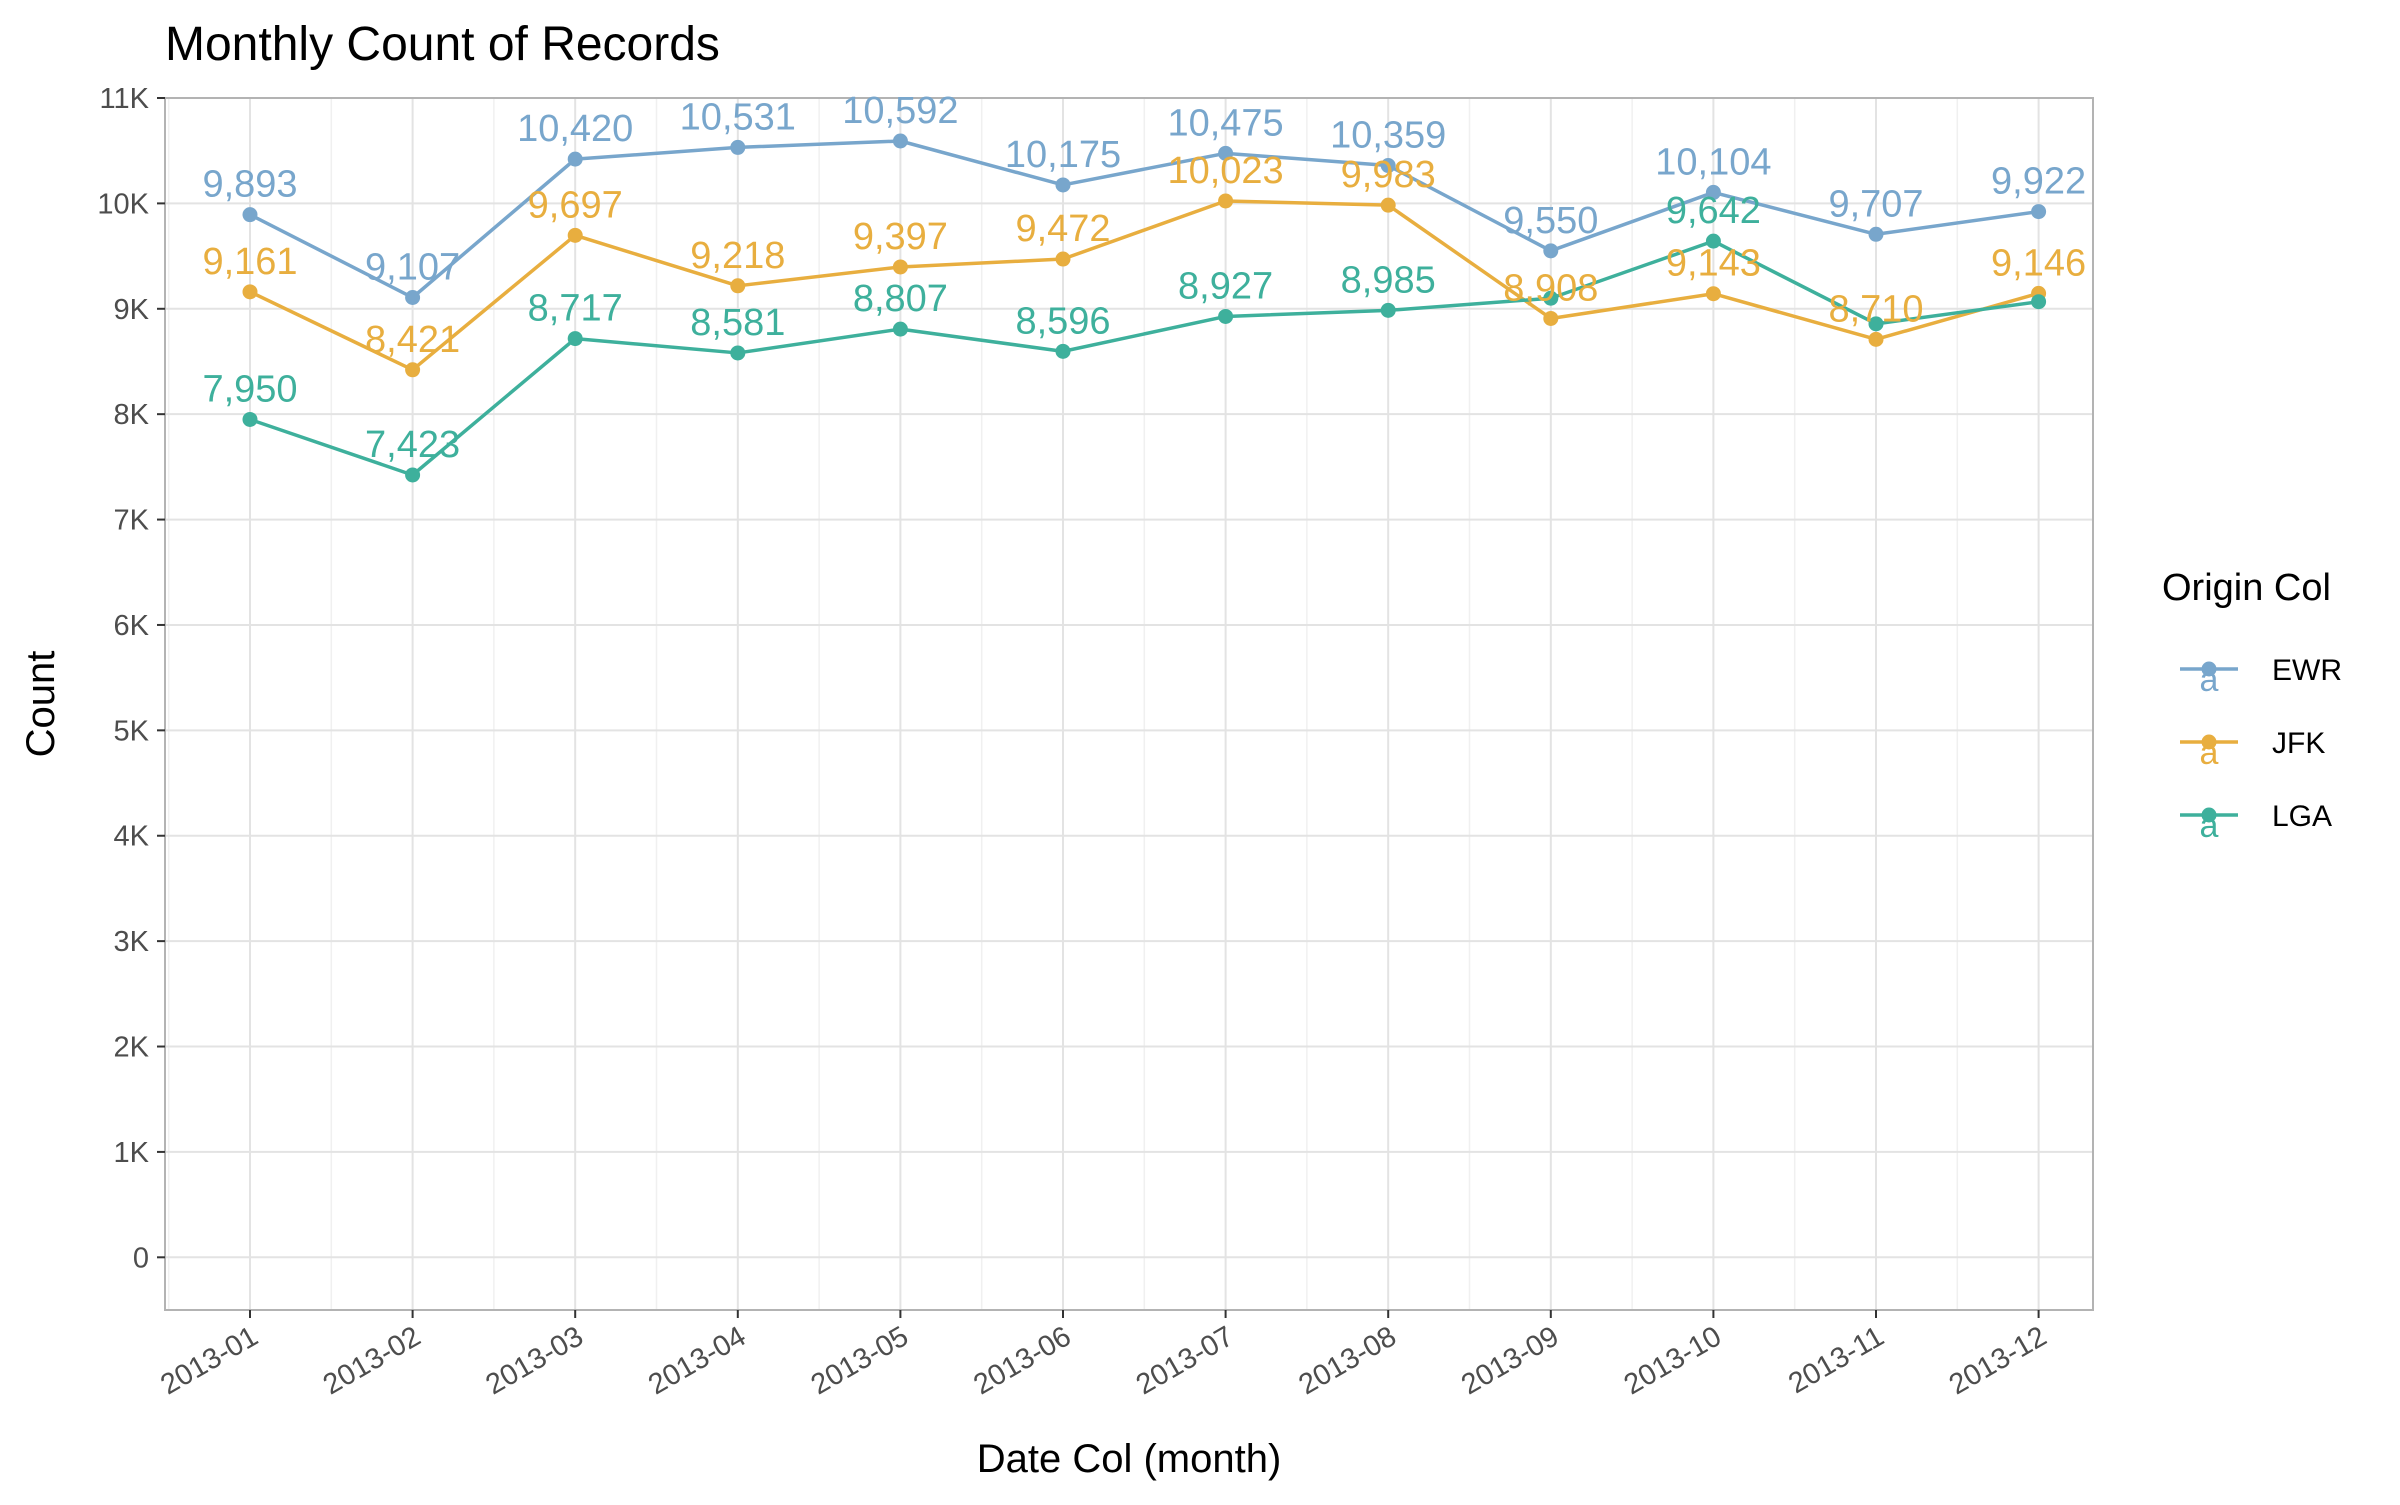  Describe the element at coordinates (1388, 136) in the screenshot. I see `data-label: 10,359` at that location.